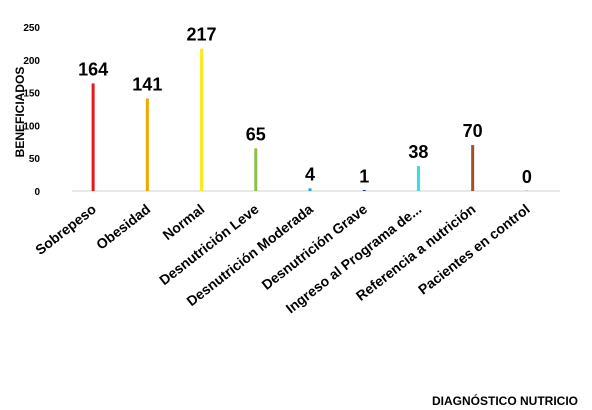 The width and height of the screenshot is (592, 410). I want to click on category-label: Obesidad, so click(123, 227).